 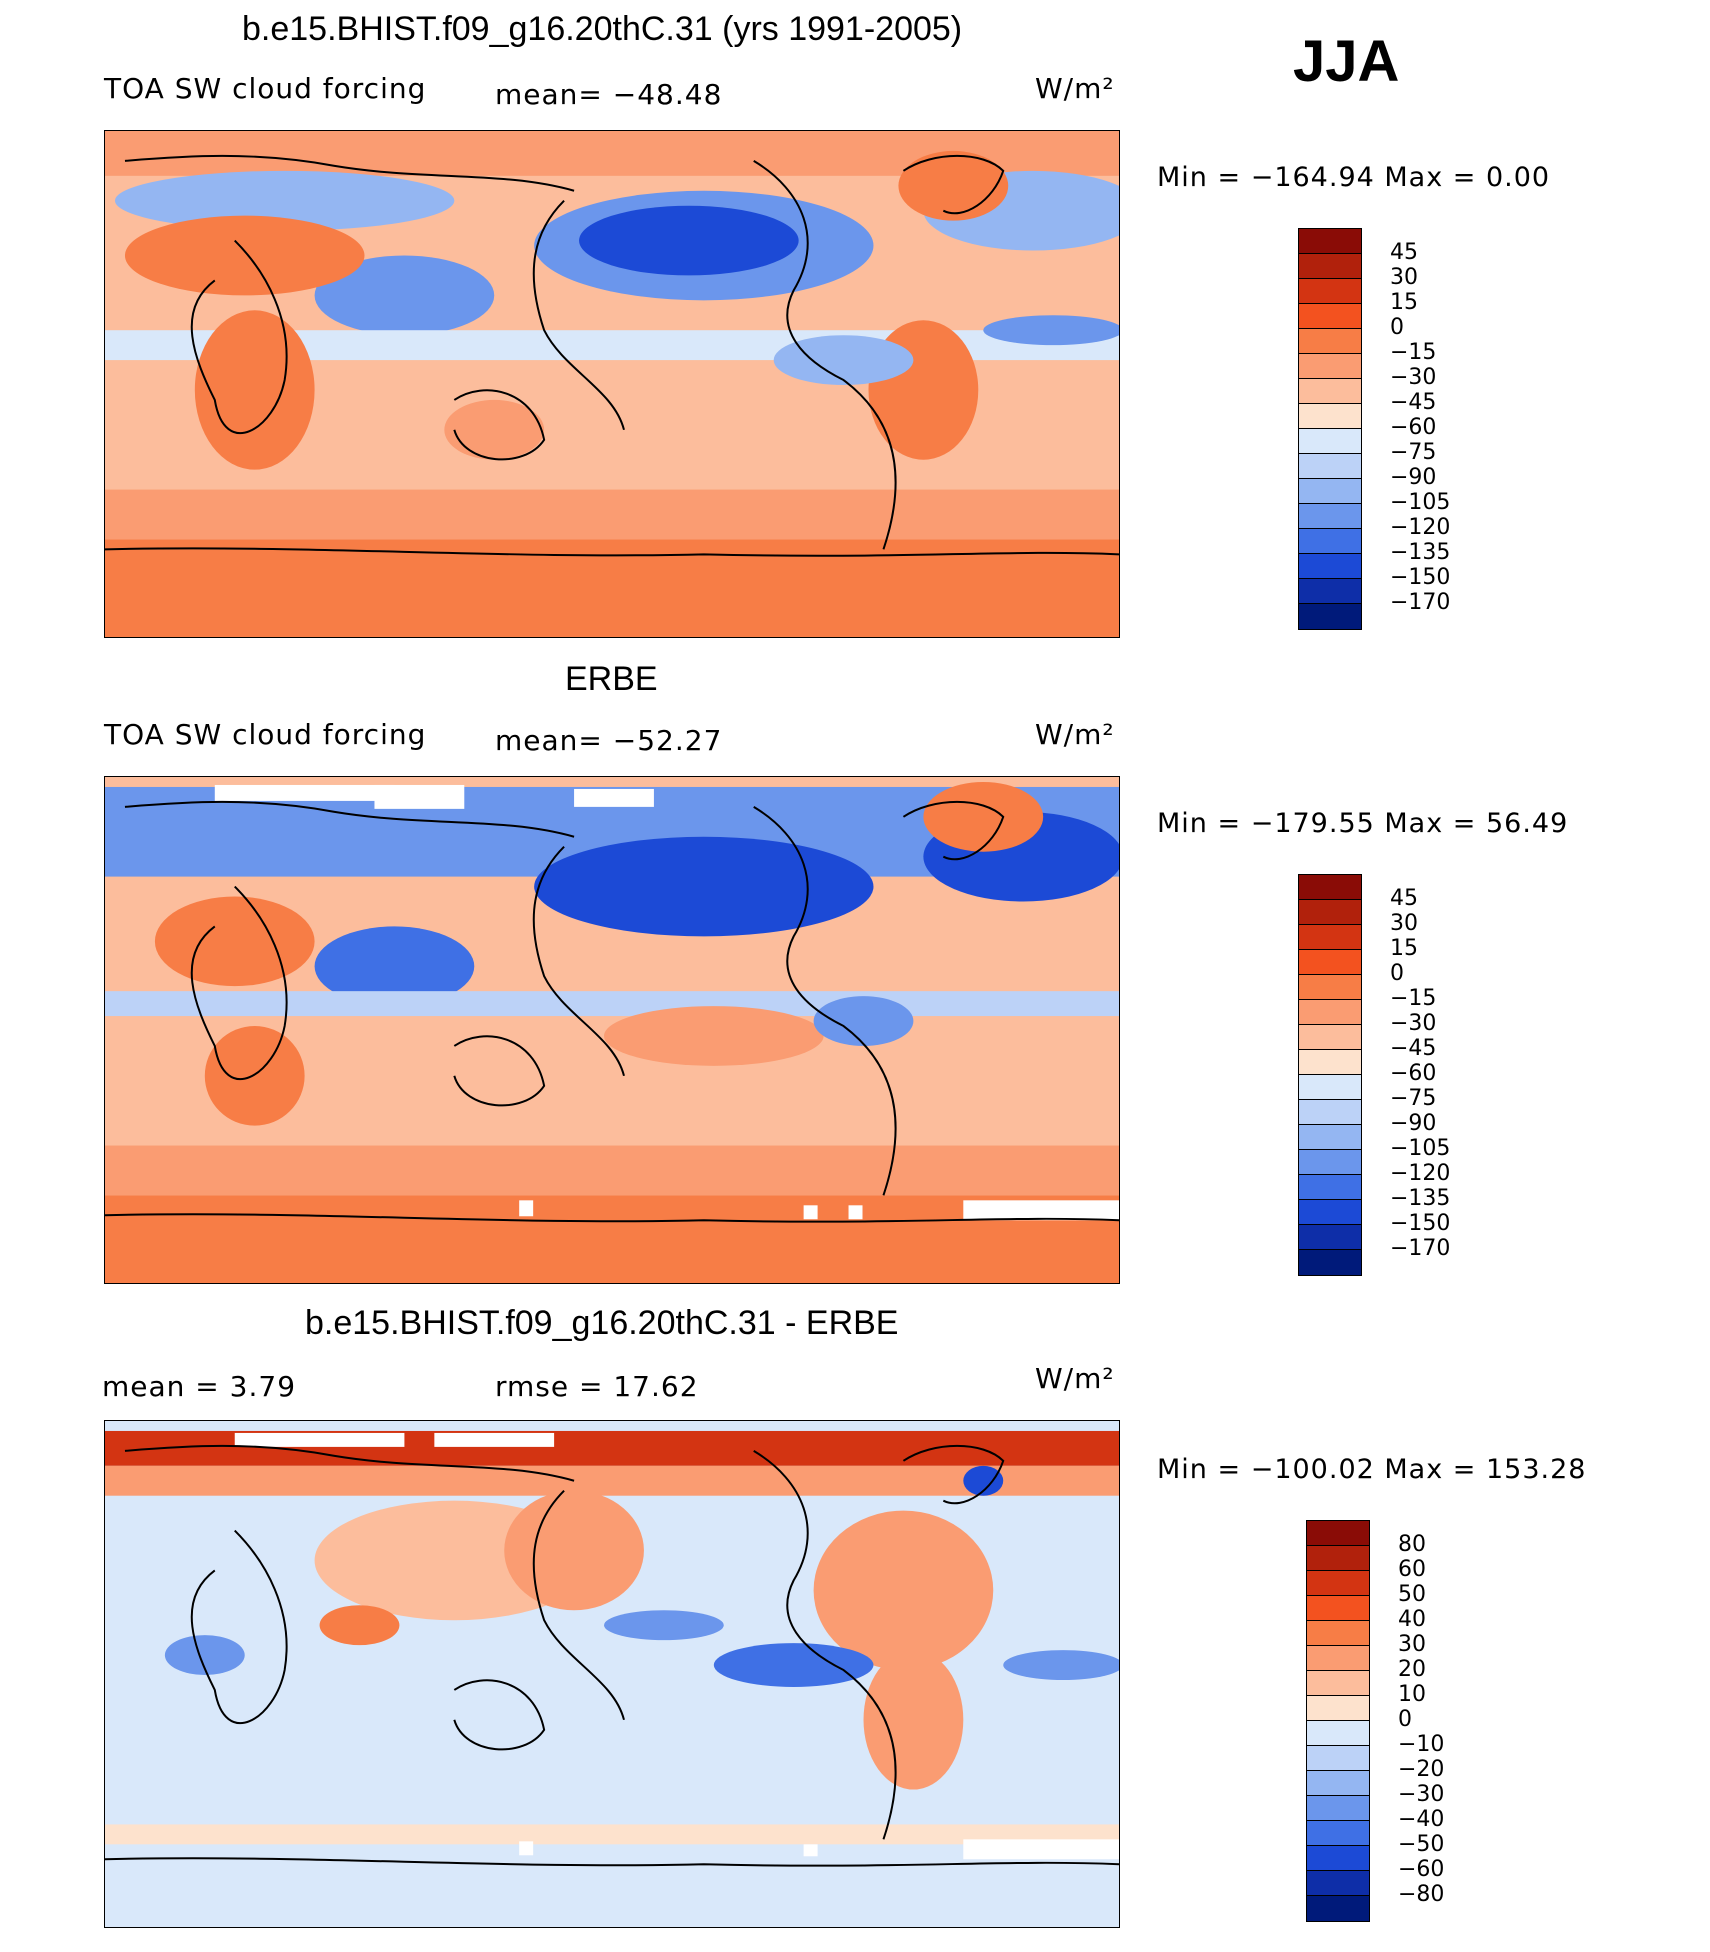 I want to click on east-pacific-stratus, so click(x=843, y=360).